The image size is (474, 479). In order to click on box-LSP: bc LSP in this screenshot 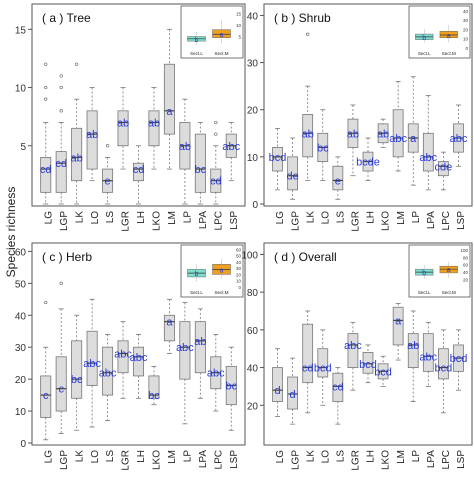, I will do `click(232, 407)`.